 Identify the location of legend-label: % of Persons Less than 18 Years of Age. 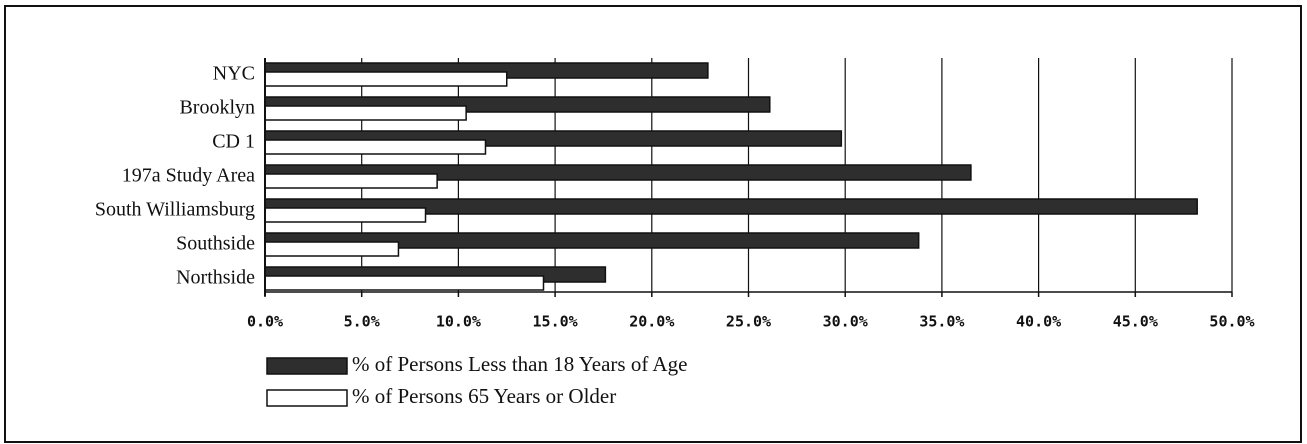
(519, 364).